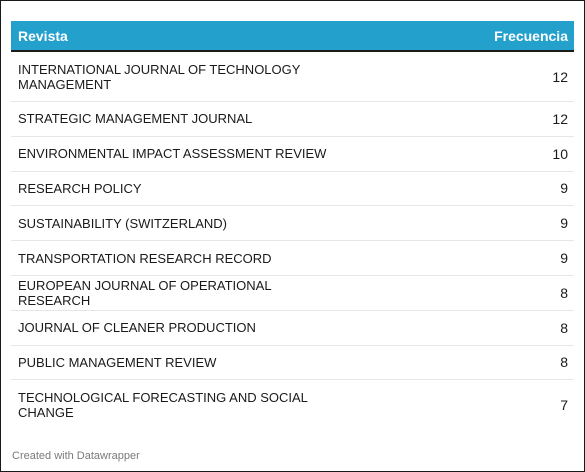 This screenshot has width=585, height=472. What do you see at coordinates (564, 405) in the screenshot?
I see `frecuencia-cell: 7` at bounding box center [564, 405].